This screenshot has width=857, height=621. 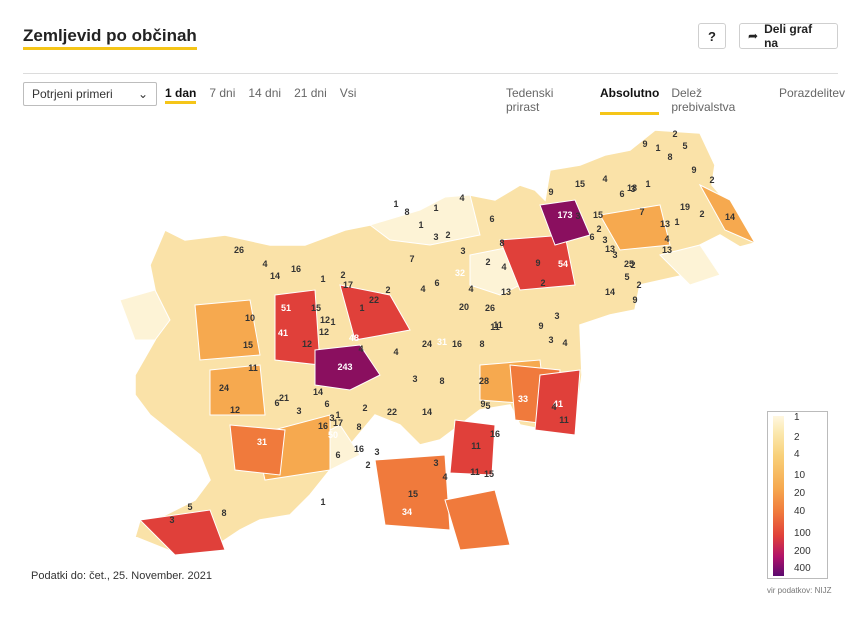 I want to click on municipality-count-label: 173, so click(x=564, y=215).